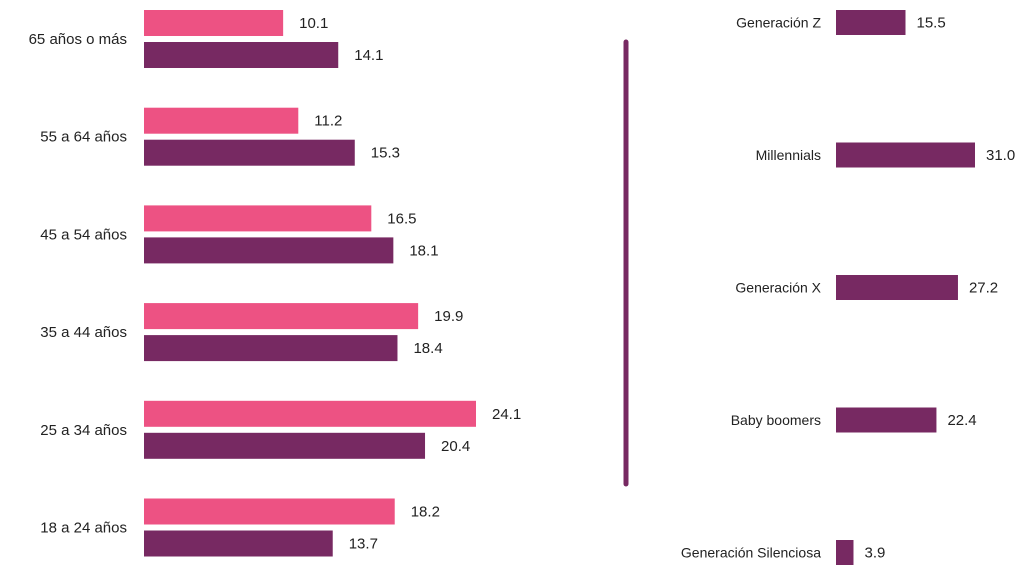  Describe the element at coordinates (385, 153) in the screenshot. I see `bar-value-label: 15.3` at that location.